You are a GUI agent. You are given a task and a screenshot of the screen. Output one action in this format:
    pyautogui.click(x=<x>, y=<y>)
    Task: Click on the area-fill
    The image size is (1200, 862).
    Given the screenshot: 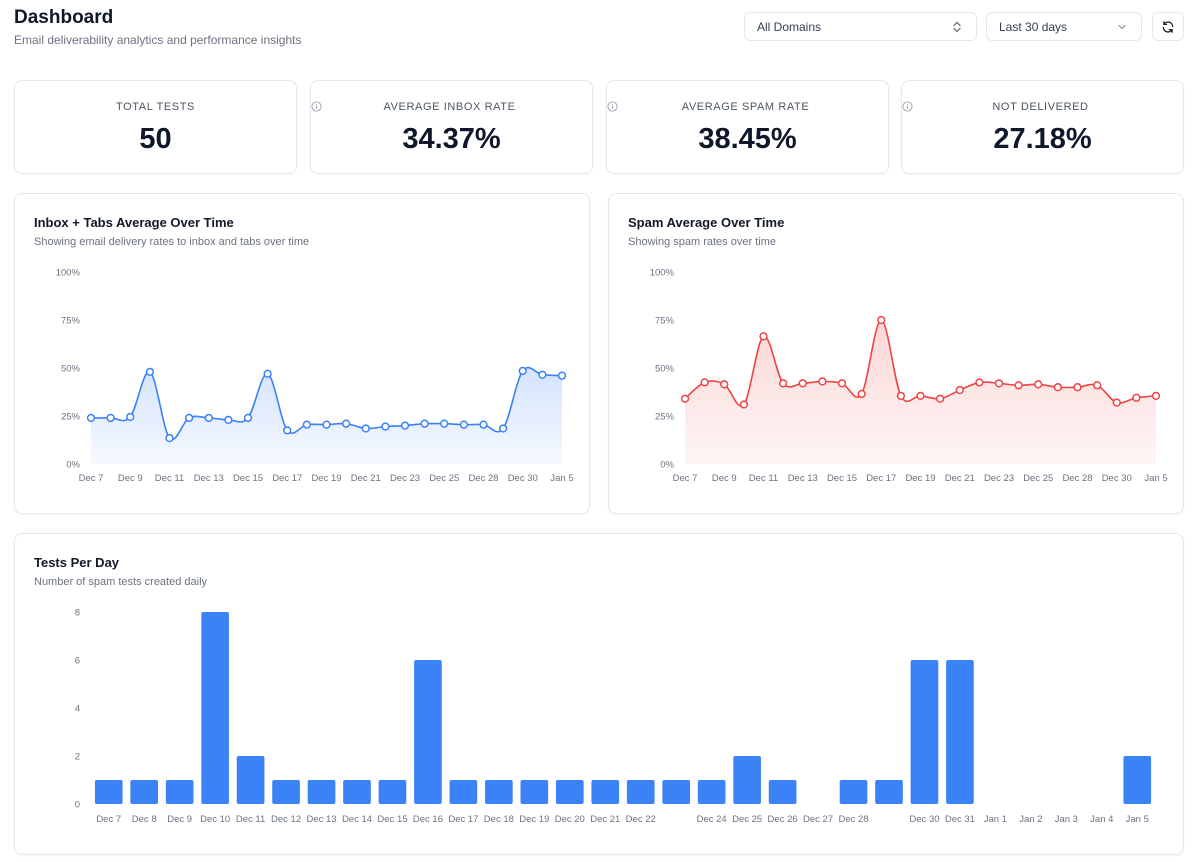 What is the action you would take?
    pyautogui.click(x=920, y=391)
    